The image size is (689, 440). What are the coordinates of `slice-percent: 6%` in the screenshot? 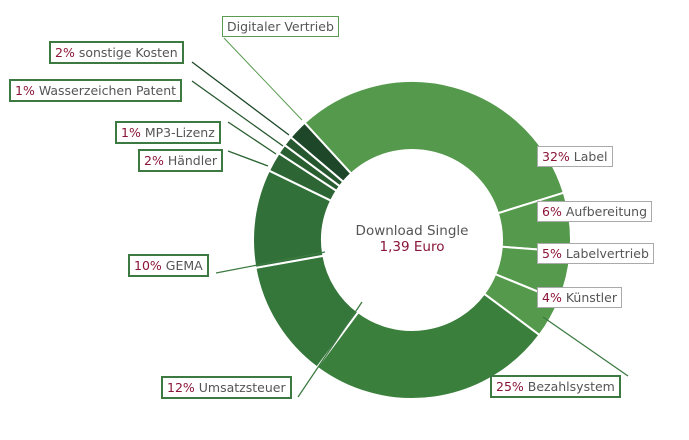 It's located at (552, 211).